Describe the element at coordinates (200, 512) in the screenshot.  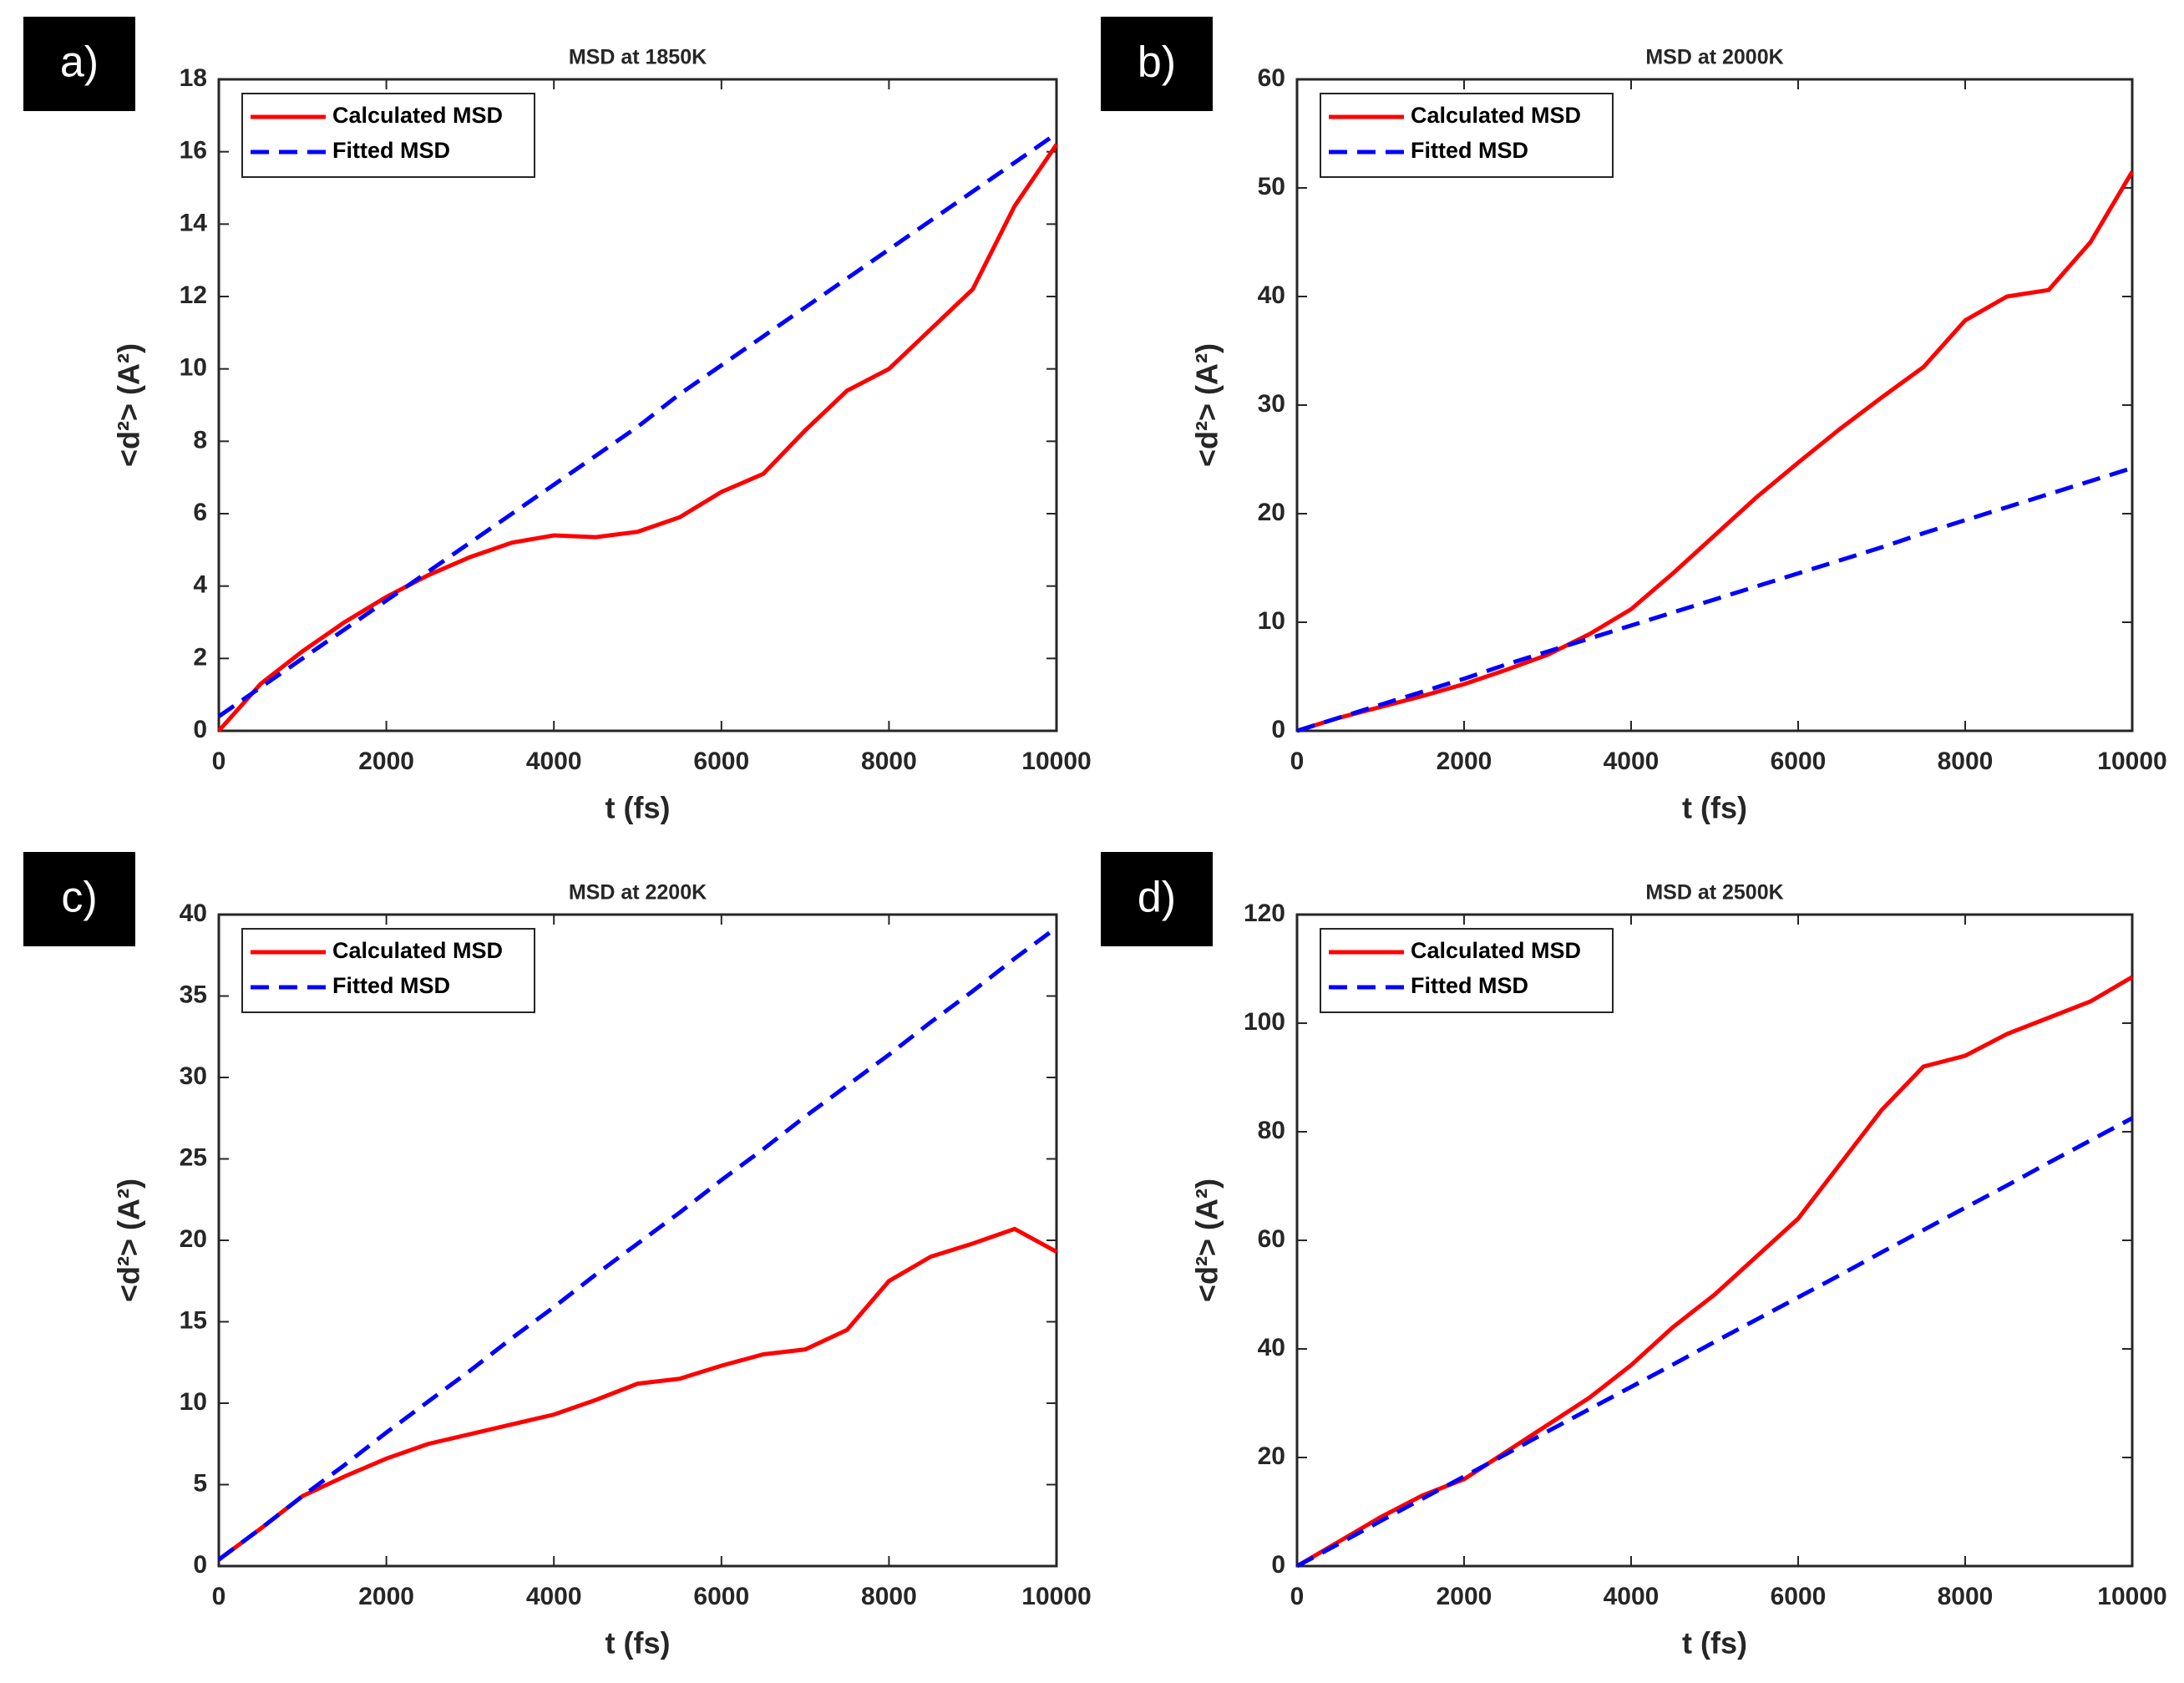
I see `y-tick-label: 6` at that location.